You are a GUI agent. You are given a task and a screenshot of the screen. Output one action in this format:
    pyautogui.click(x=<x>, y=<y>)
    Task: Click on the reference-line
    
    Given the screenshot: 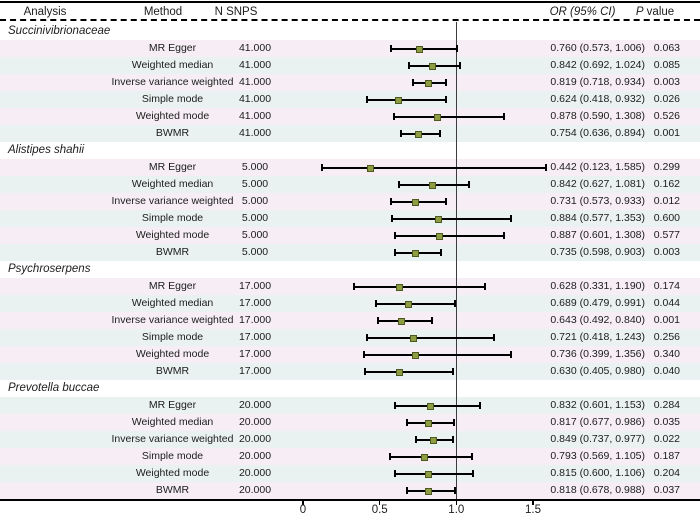 What is the action you would take?
    pyautogui.click(x=457, y=260)
    